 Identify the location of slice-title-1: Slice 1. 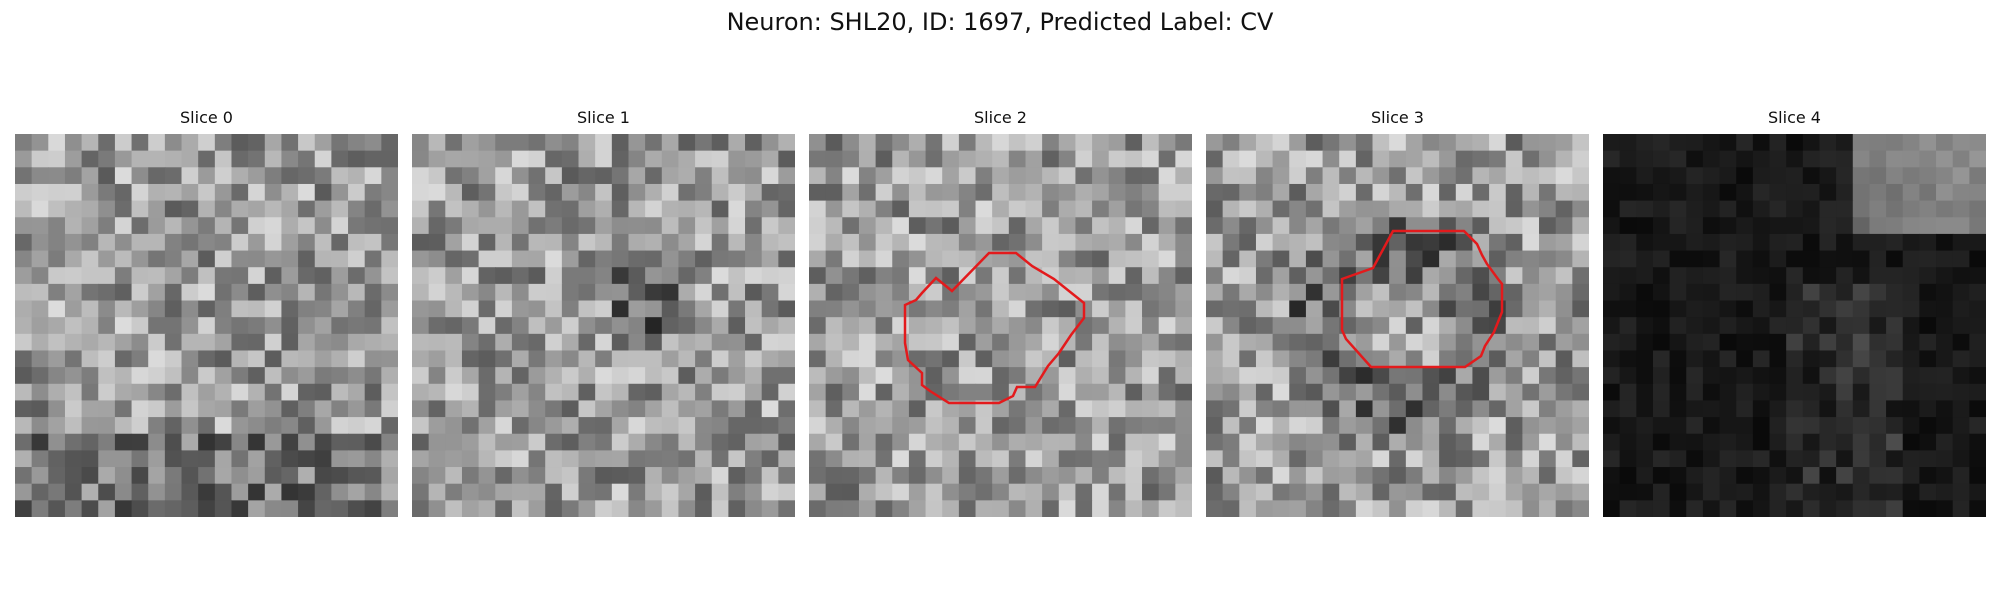
(603, 117).